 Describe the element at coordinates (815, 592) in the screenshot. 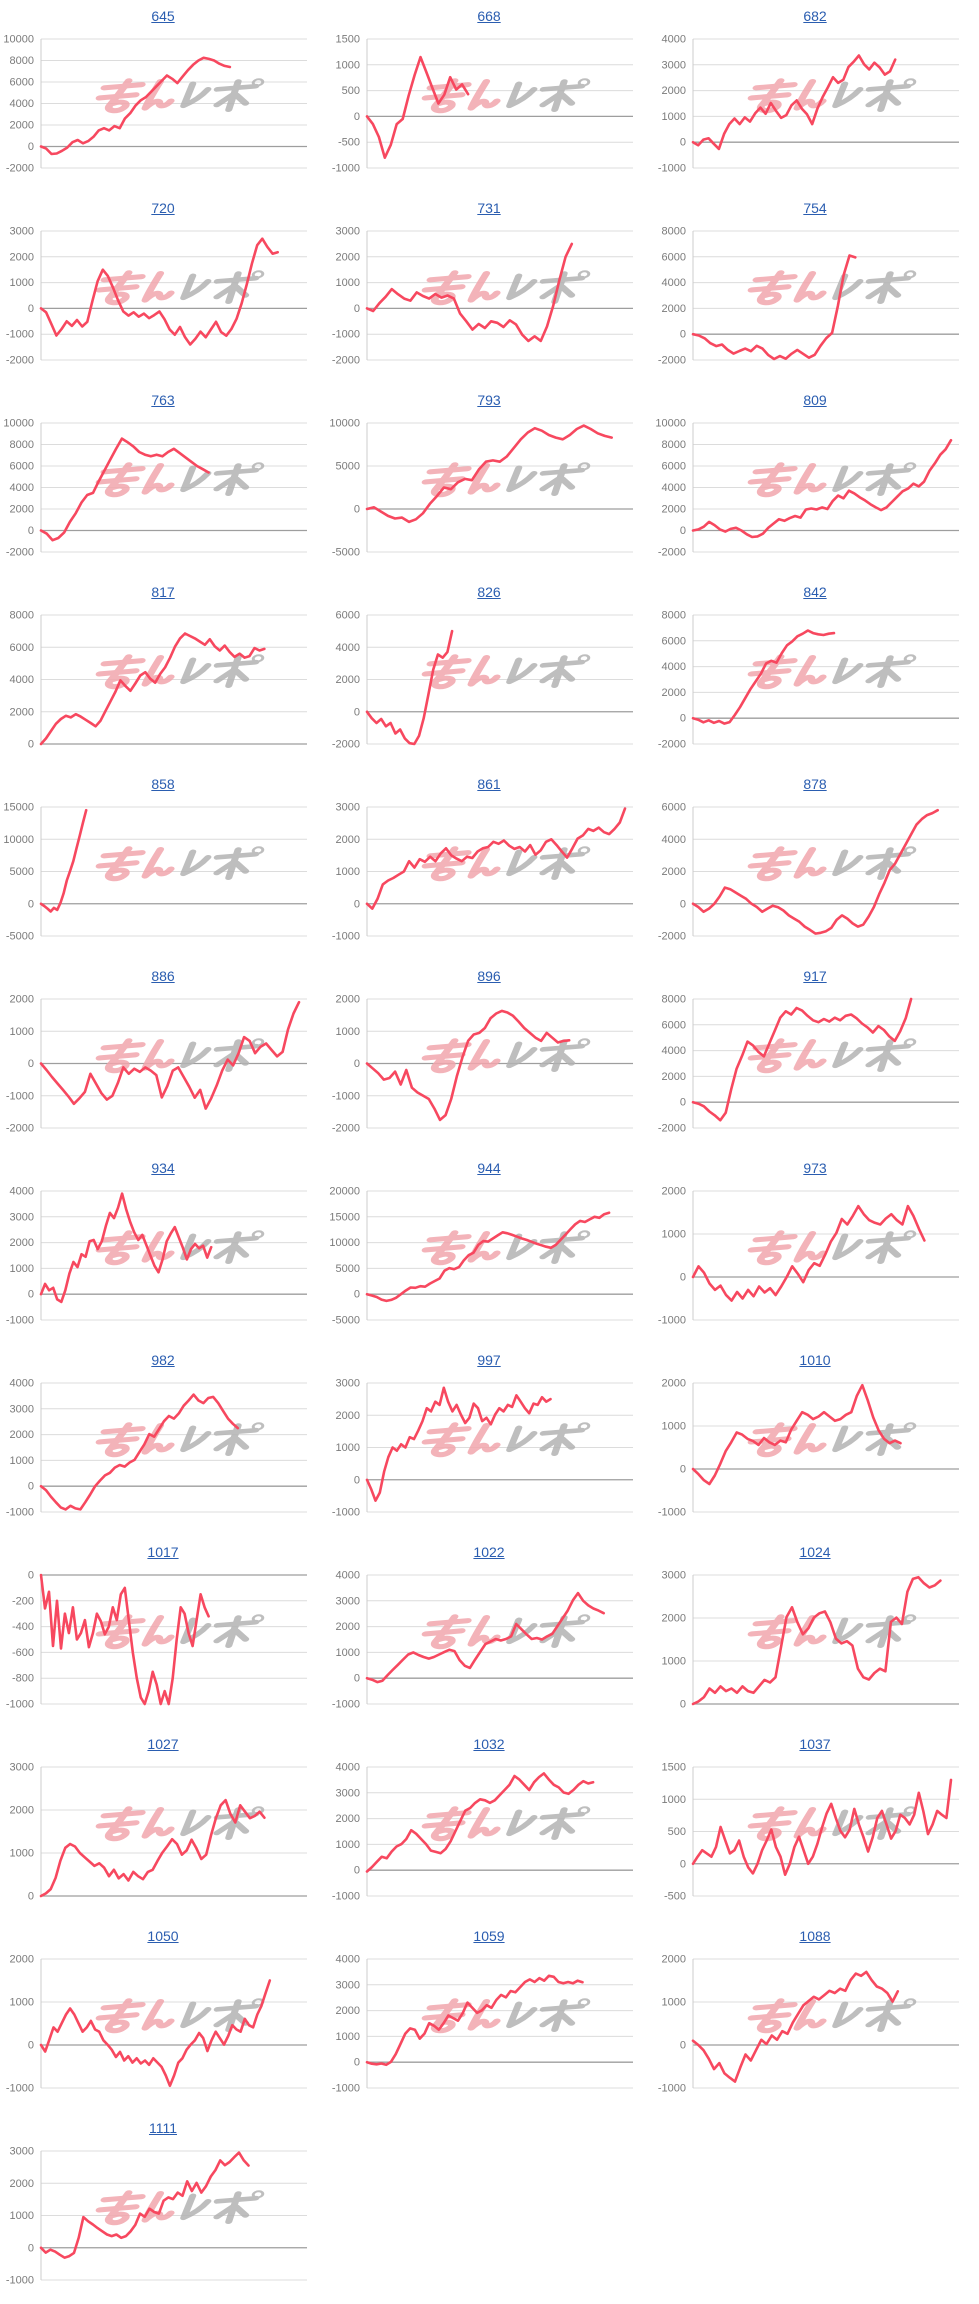

I see `chart-title-link: 842` at that location.